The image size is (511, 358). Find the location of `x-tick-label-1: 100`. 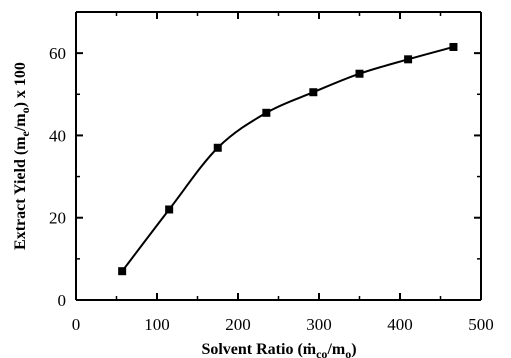

x-tick-label-1: 100 is located at coordinates (157, 324).